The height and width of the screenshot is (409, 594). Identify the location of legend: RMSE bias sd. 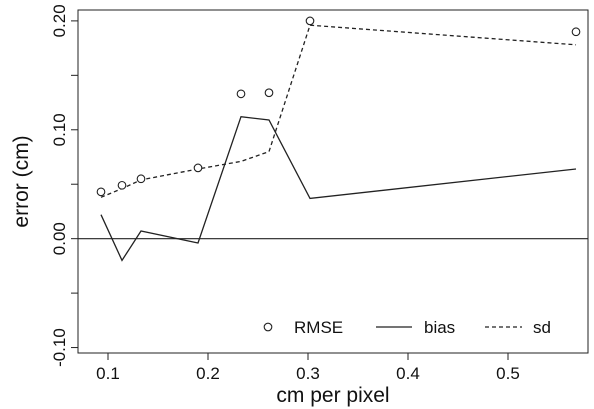
(407, 327).